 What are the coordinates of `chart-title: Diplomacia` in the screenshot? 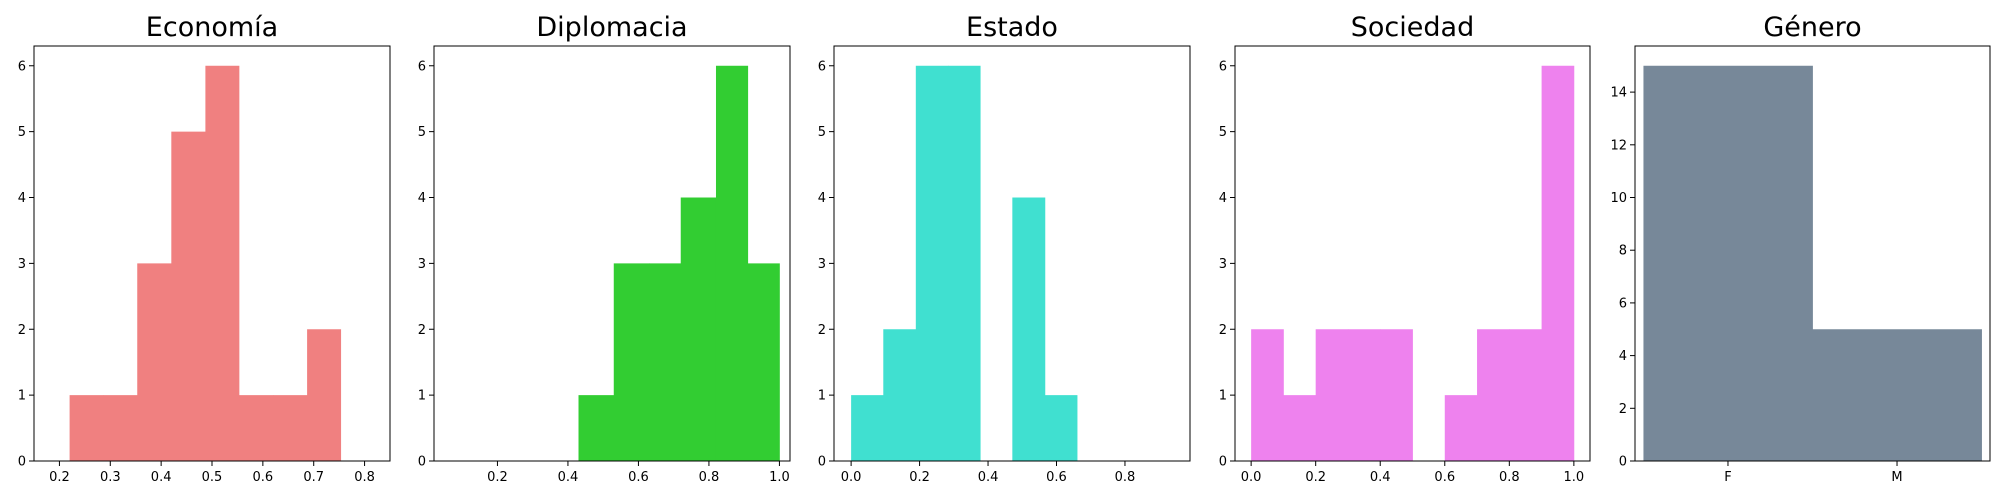 It's located at (611, 27).